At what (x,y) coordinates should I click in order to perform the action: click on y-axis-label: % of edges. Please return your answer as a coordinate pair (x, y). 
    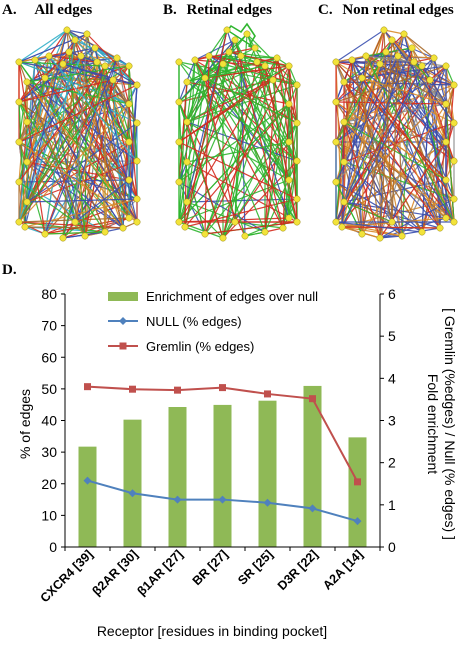
    Looking at the image, I should click on (25, 424).